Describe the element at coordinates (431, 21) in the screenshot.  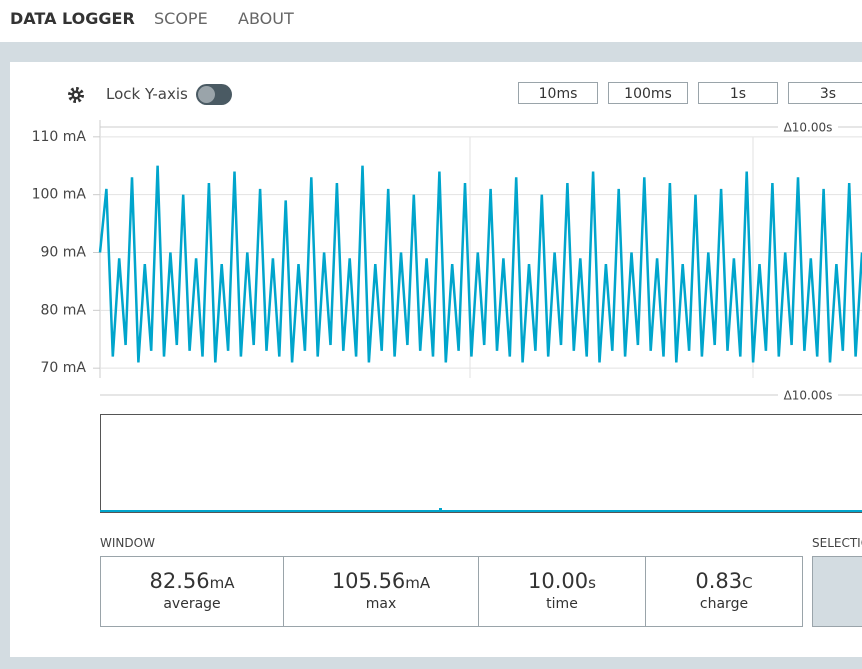
I see `nav-bar: DATA LOGGER SCOPE ABOUT` at that location.